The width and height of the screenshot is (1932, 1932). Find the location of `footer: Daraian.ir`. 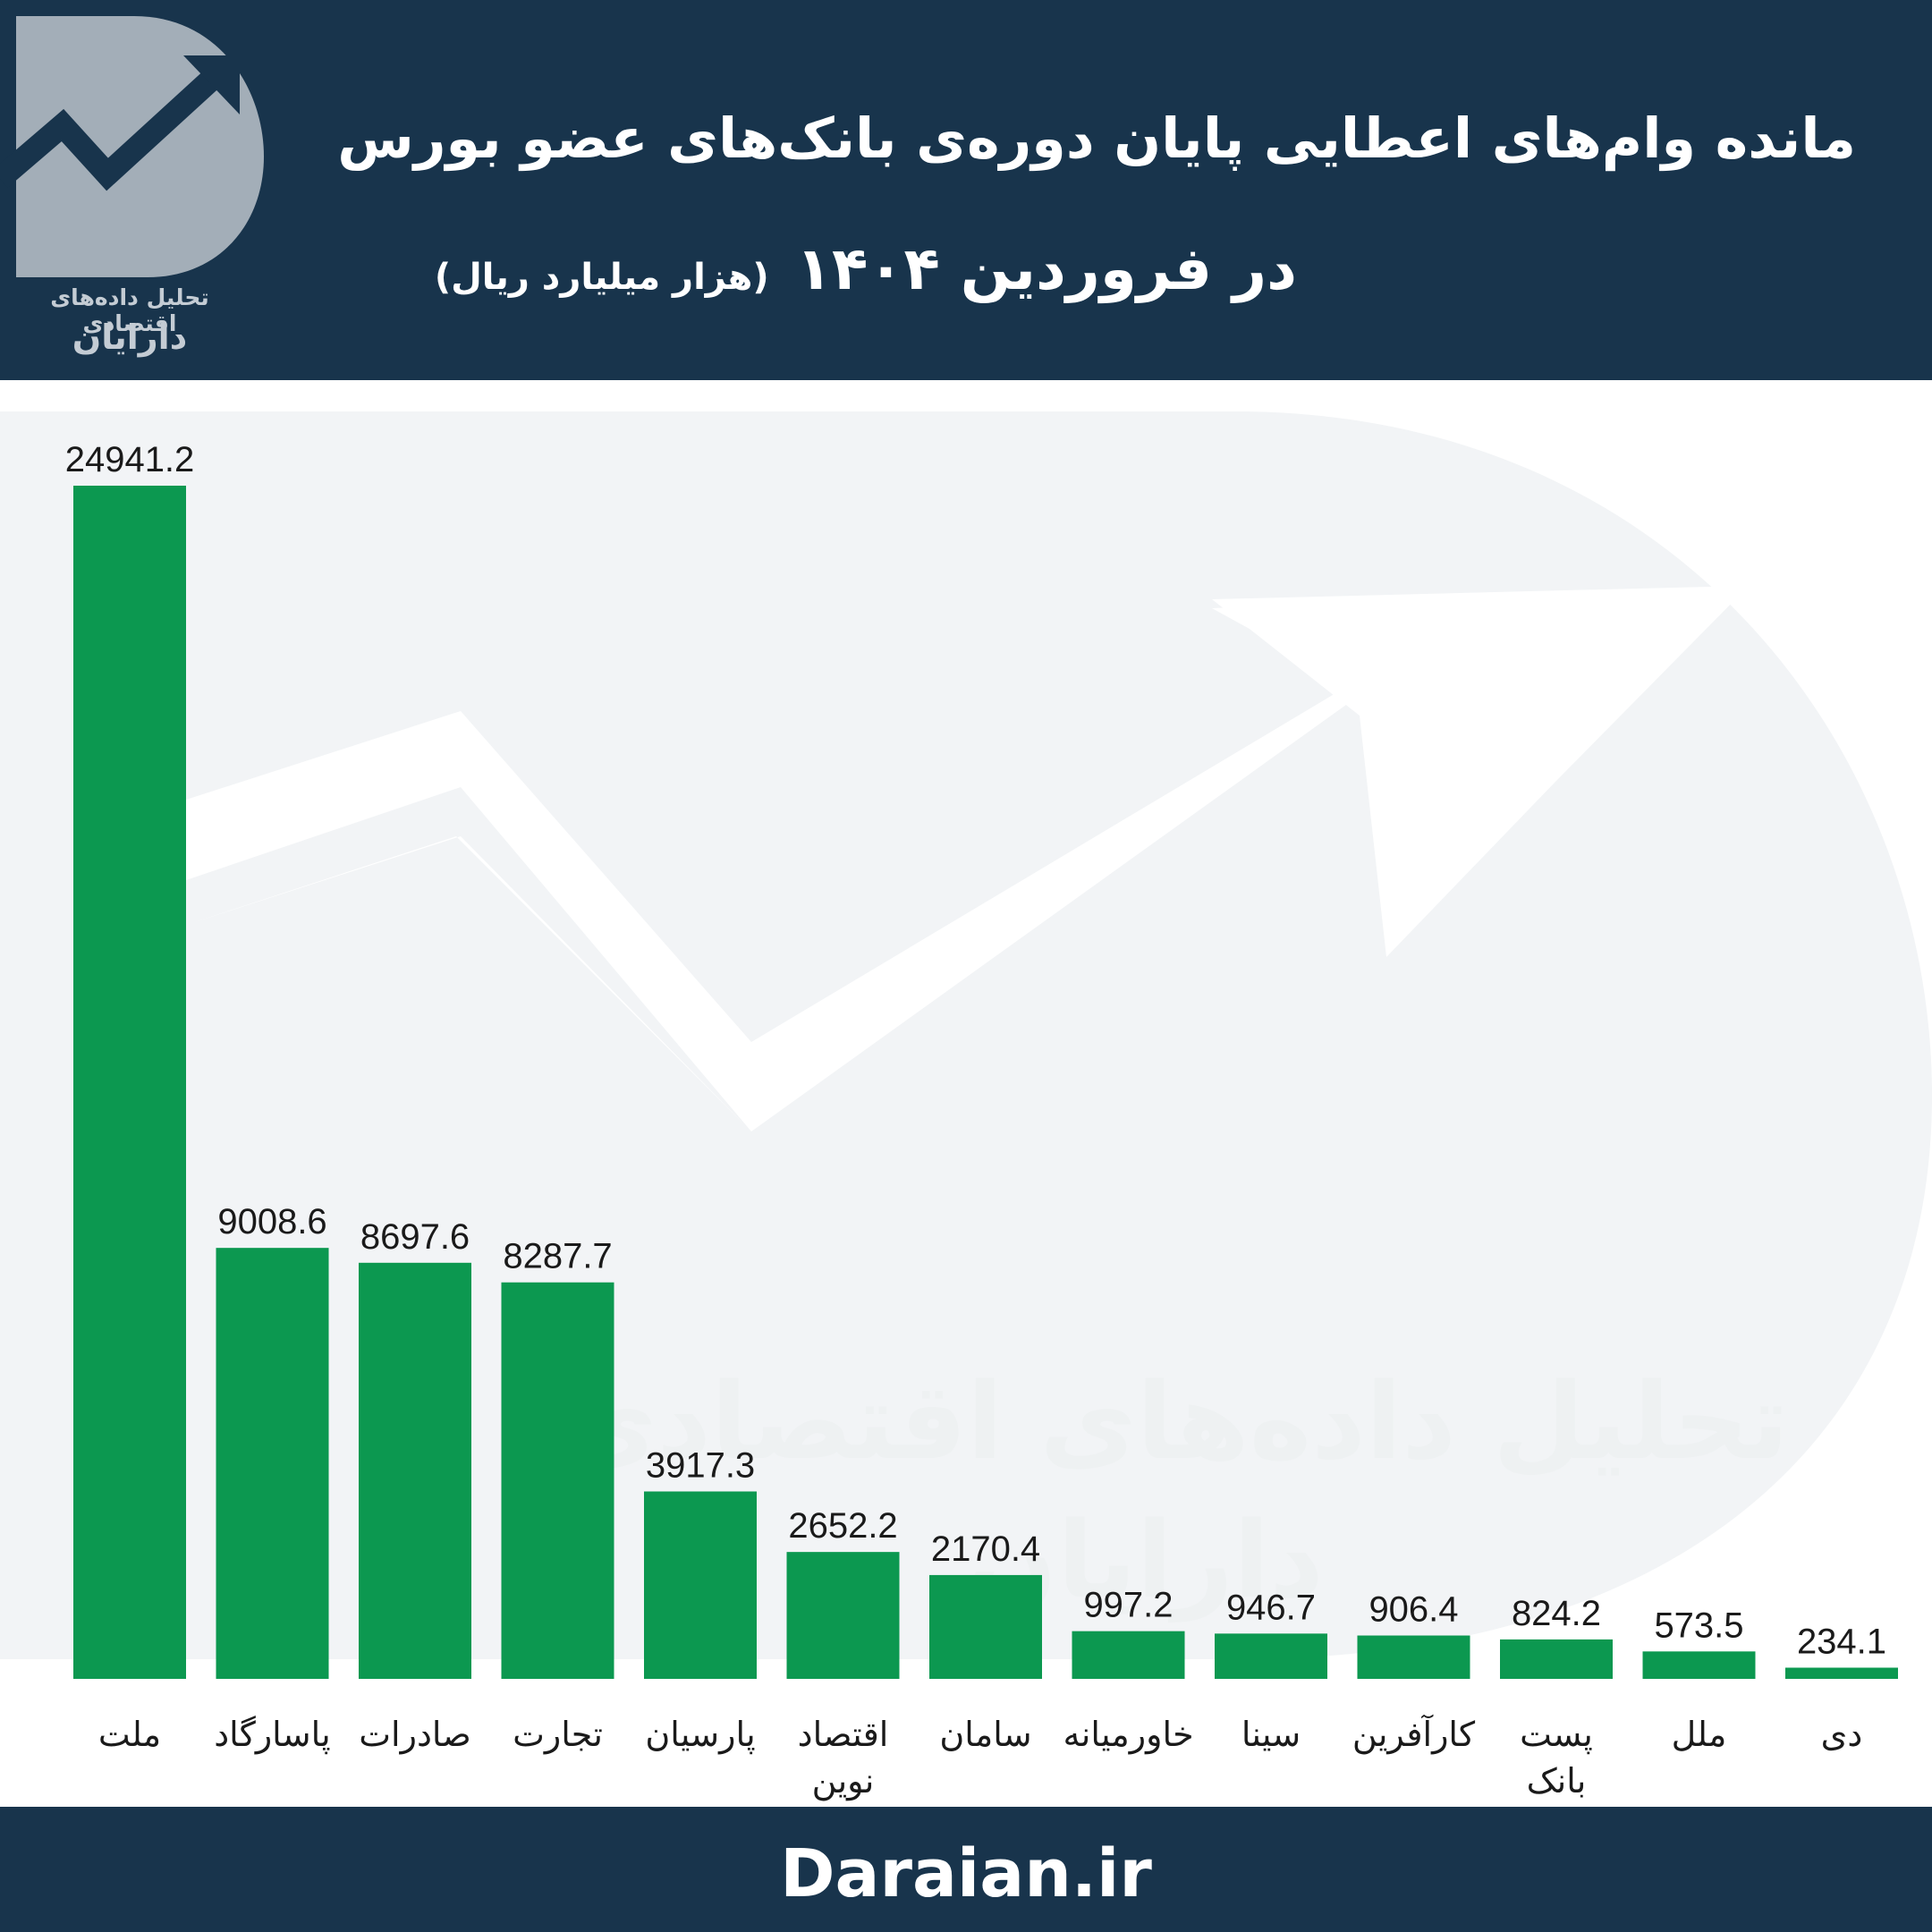

footer: Daraian.ir is located at coordinates (966, 1869).